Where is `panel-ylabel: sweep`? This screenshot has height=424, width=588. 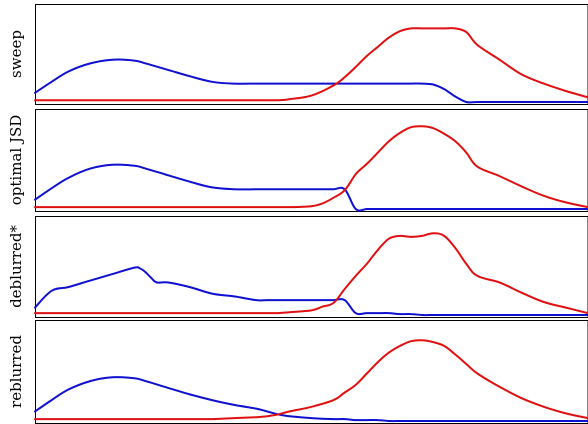 panel-ylabel: sweep is located at coordinates (16, 54).